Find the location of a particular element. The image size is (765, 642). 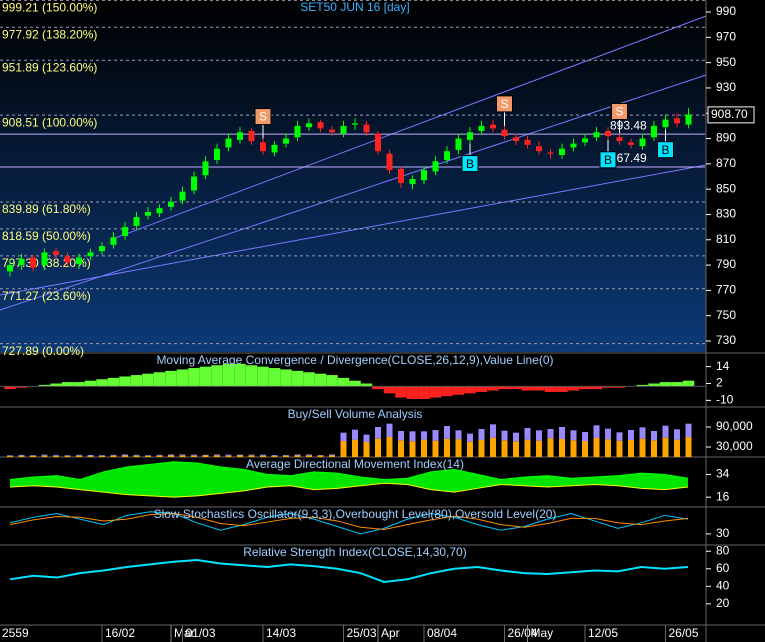

annotation-label: 867.49 is located at coordinates (628, 158).